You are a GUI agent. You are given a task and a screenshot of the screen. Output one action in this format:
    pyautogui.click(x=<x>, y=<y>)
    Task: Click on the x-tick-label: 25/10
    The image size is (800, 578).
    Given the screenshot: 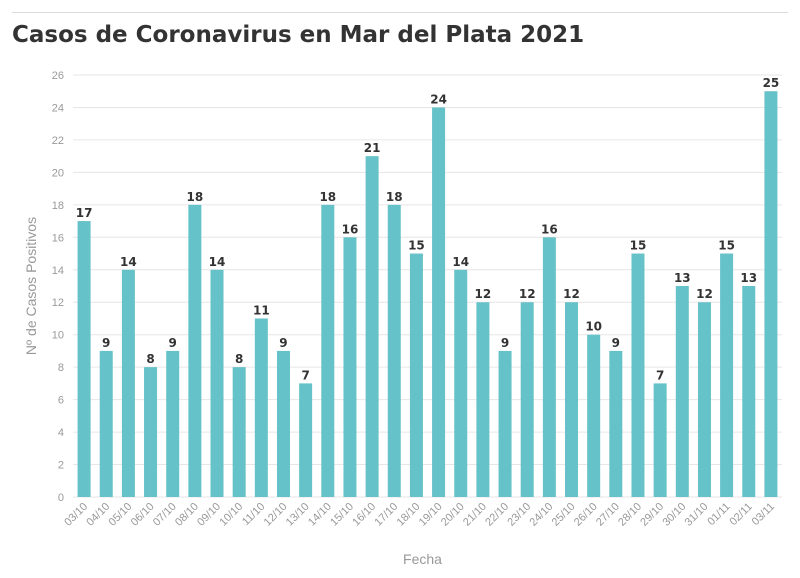 What is the action you would take?
    pyautogui.click(x=564, y=515)
    